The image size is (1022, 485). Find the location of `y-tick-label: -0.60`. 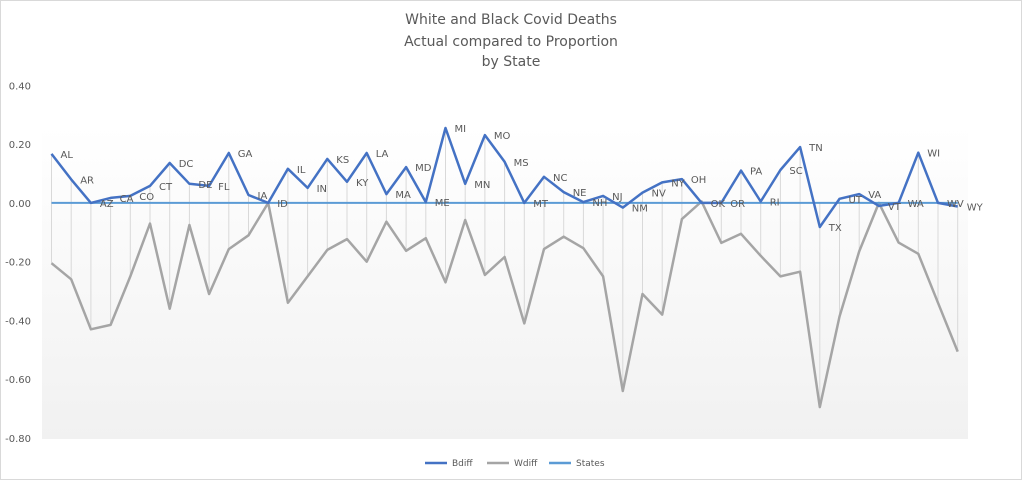

y-tick-label: -0.60 is located at coordinates (18, 380).